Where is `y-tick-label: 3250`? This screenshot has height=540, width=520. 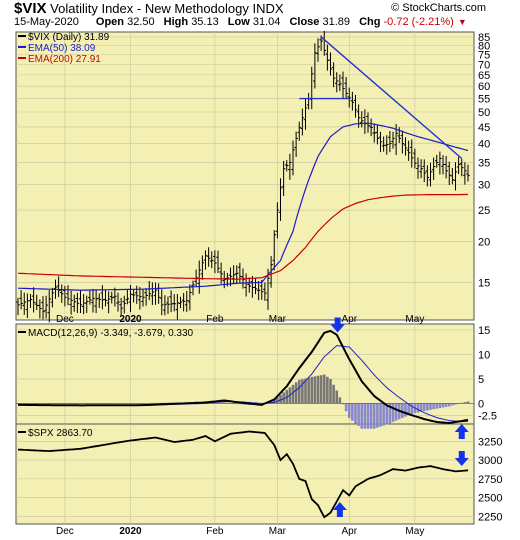
y-tick-label: 3250 is located at coordinates (490, 442).